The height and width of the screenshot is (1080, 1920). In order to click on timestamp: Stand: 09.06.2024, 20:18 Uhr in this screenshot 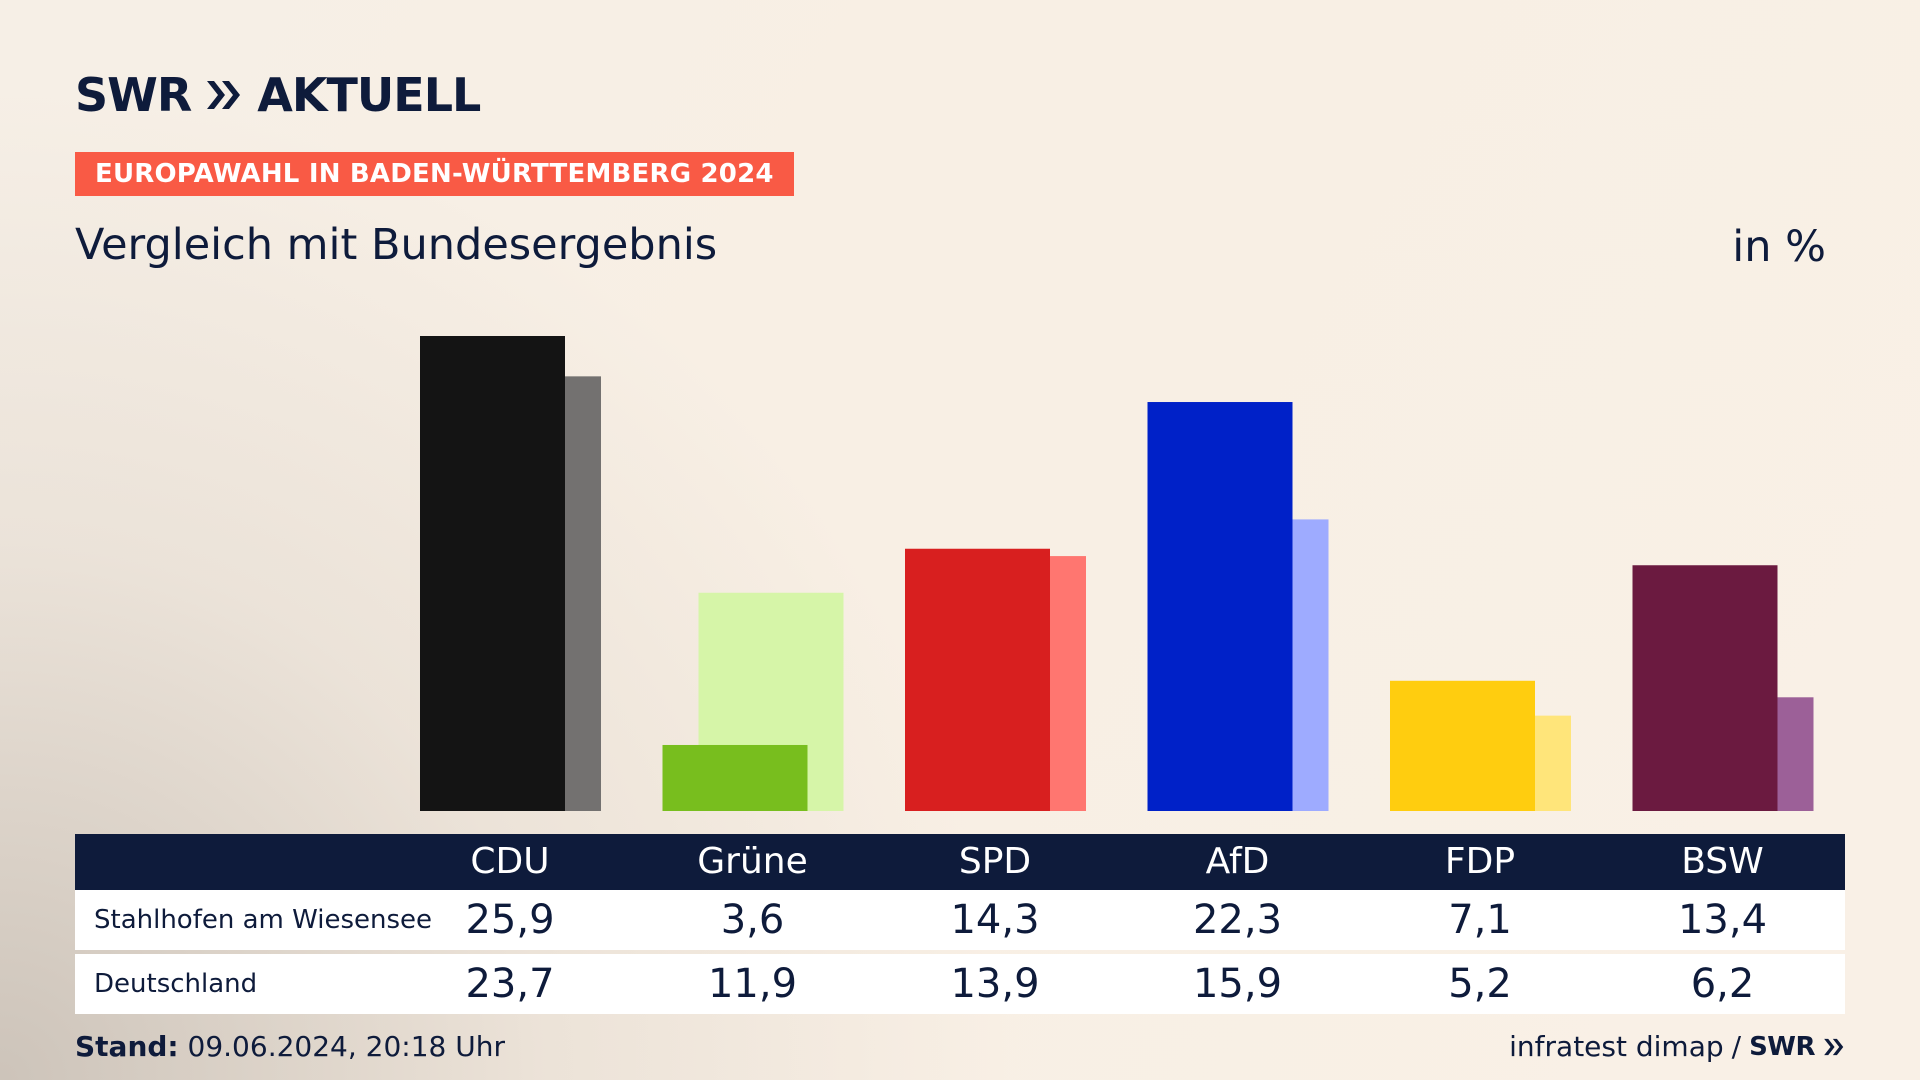, I will do `click(290, 1046)`.